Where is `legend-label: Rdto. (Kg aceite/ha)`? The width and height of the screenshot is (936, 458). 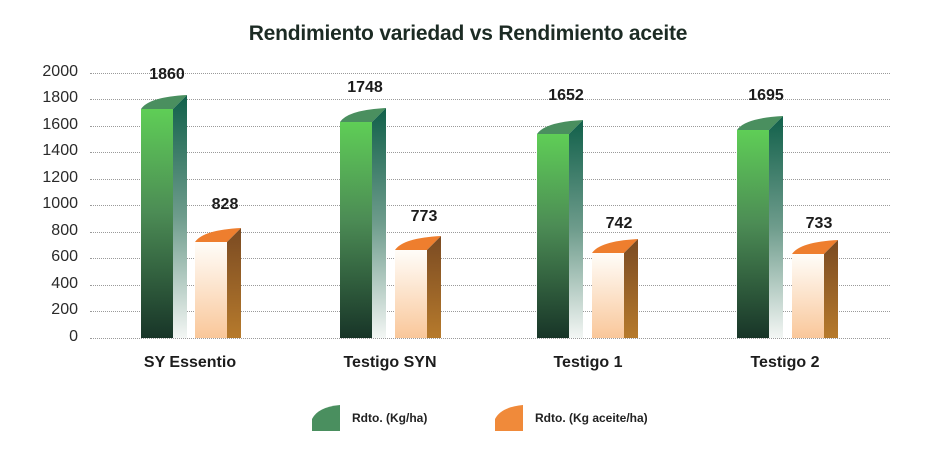
legend-label: Rdto. (Kg aceite/ha) is located at coordinates (591, 418).